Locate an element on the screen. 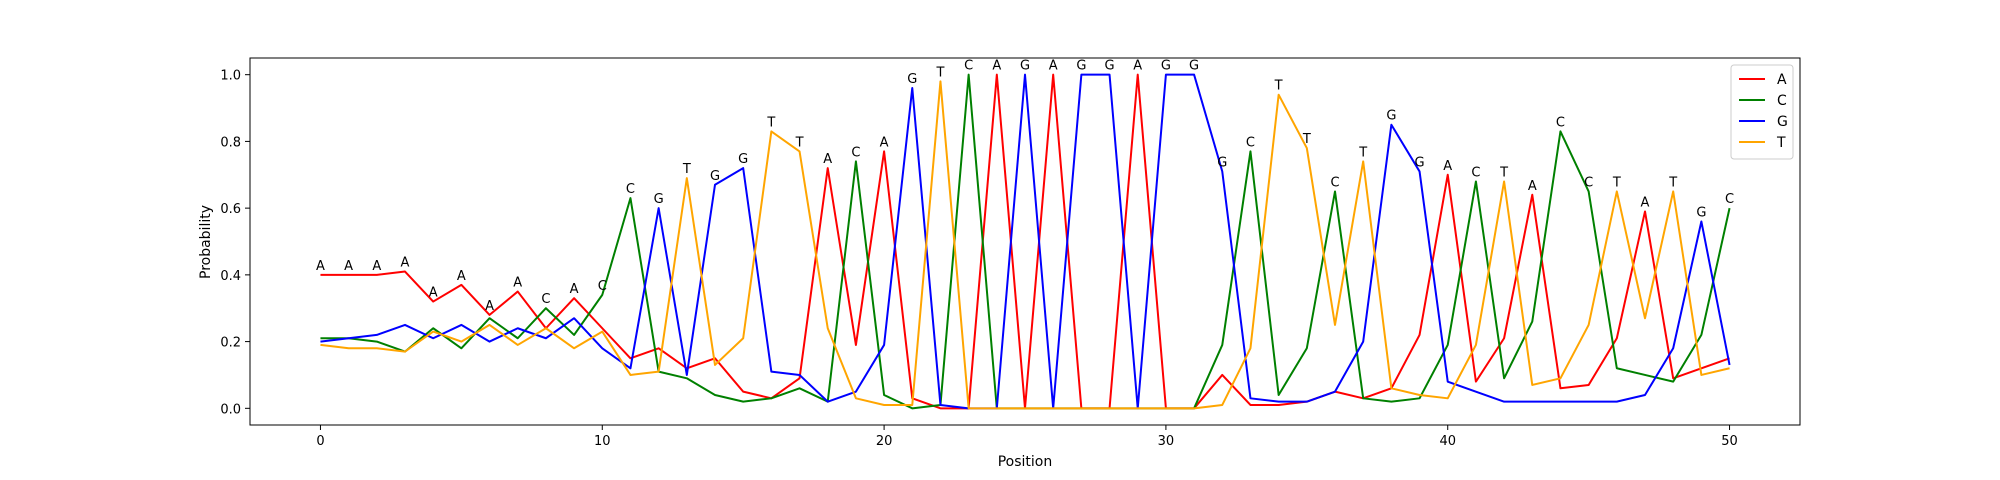 This screenshot has height=480, width=2000. y-axis-label: Probability is located at coordinates (206, 242).